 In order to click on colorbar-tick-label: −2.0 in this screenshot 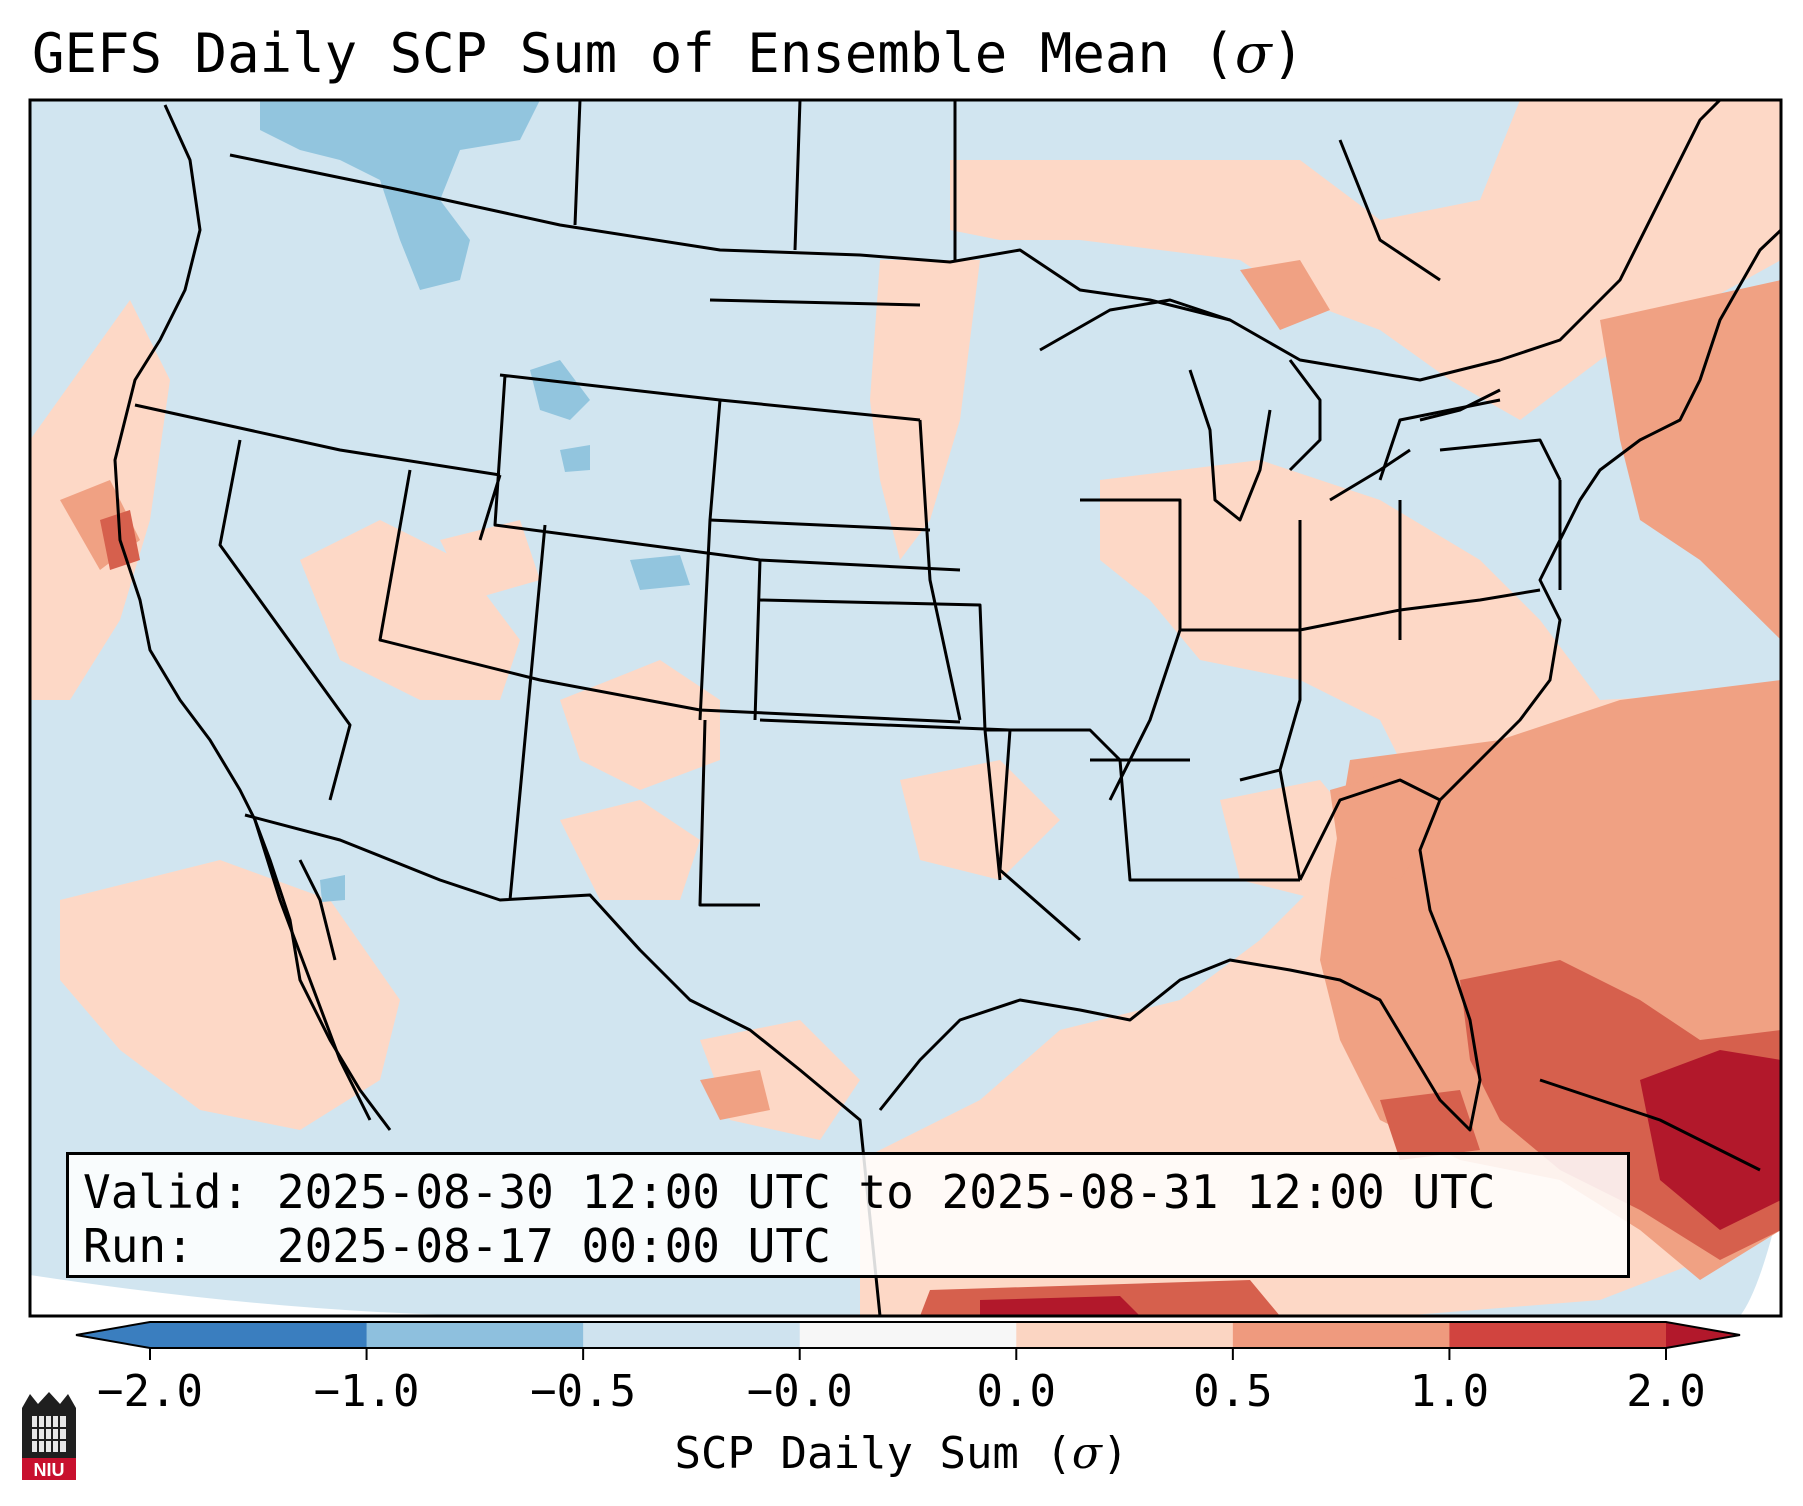, I will do `click(150, 1391)`.